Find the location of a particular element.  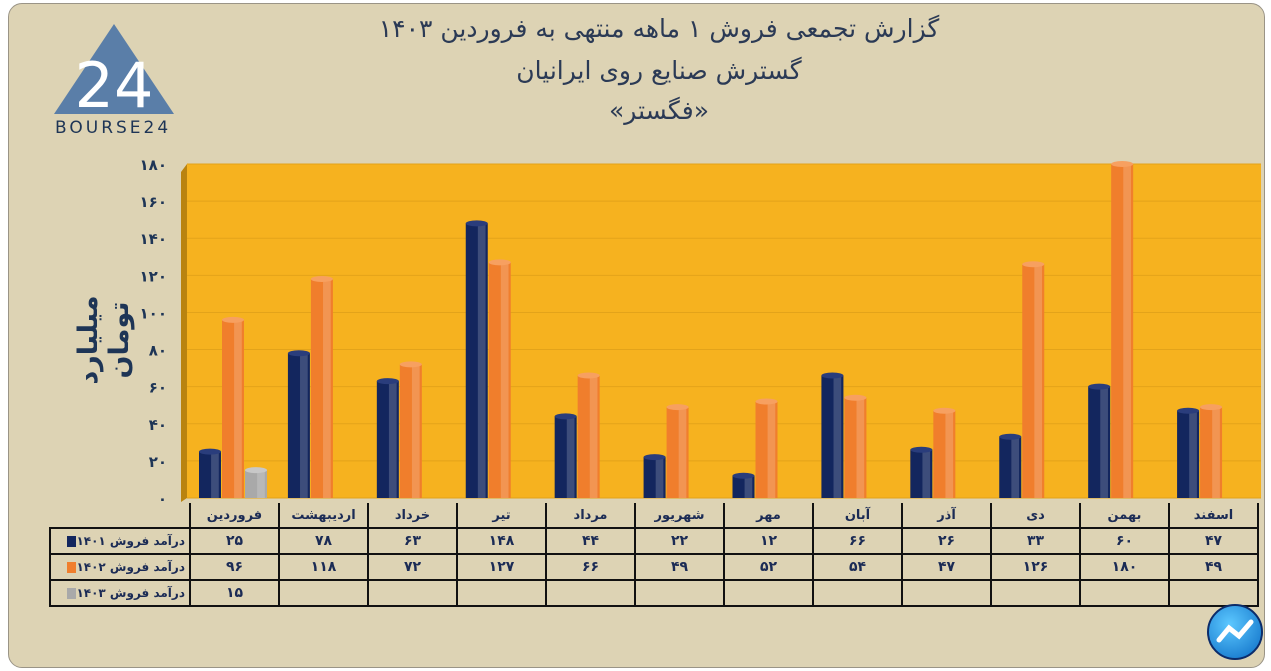

table-row: درآمد فروش ۱۴۰۳ ۱۵ is located at coordinates (654, 593).